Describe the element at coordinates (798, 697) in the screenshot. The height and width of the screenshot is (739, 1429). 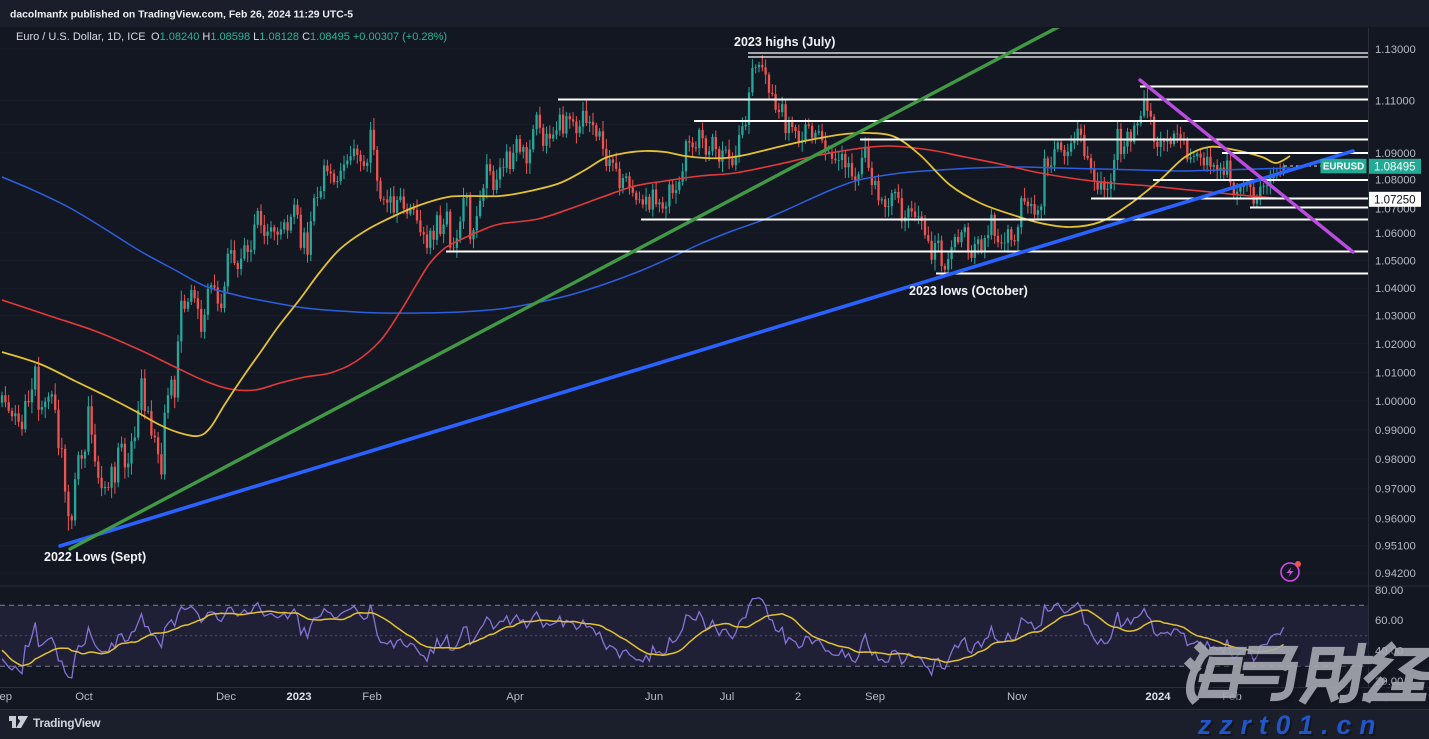
I see `svg-text: 2` at that location.